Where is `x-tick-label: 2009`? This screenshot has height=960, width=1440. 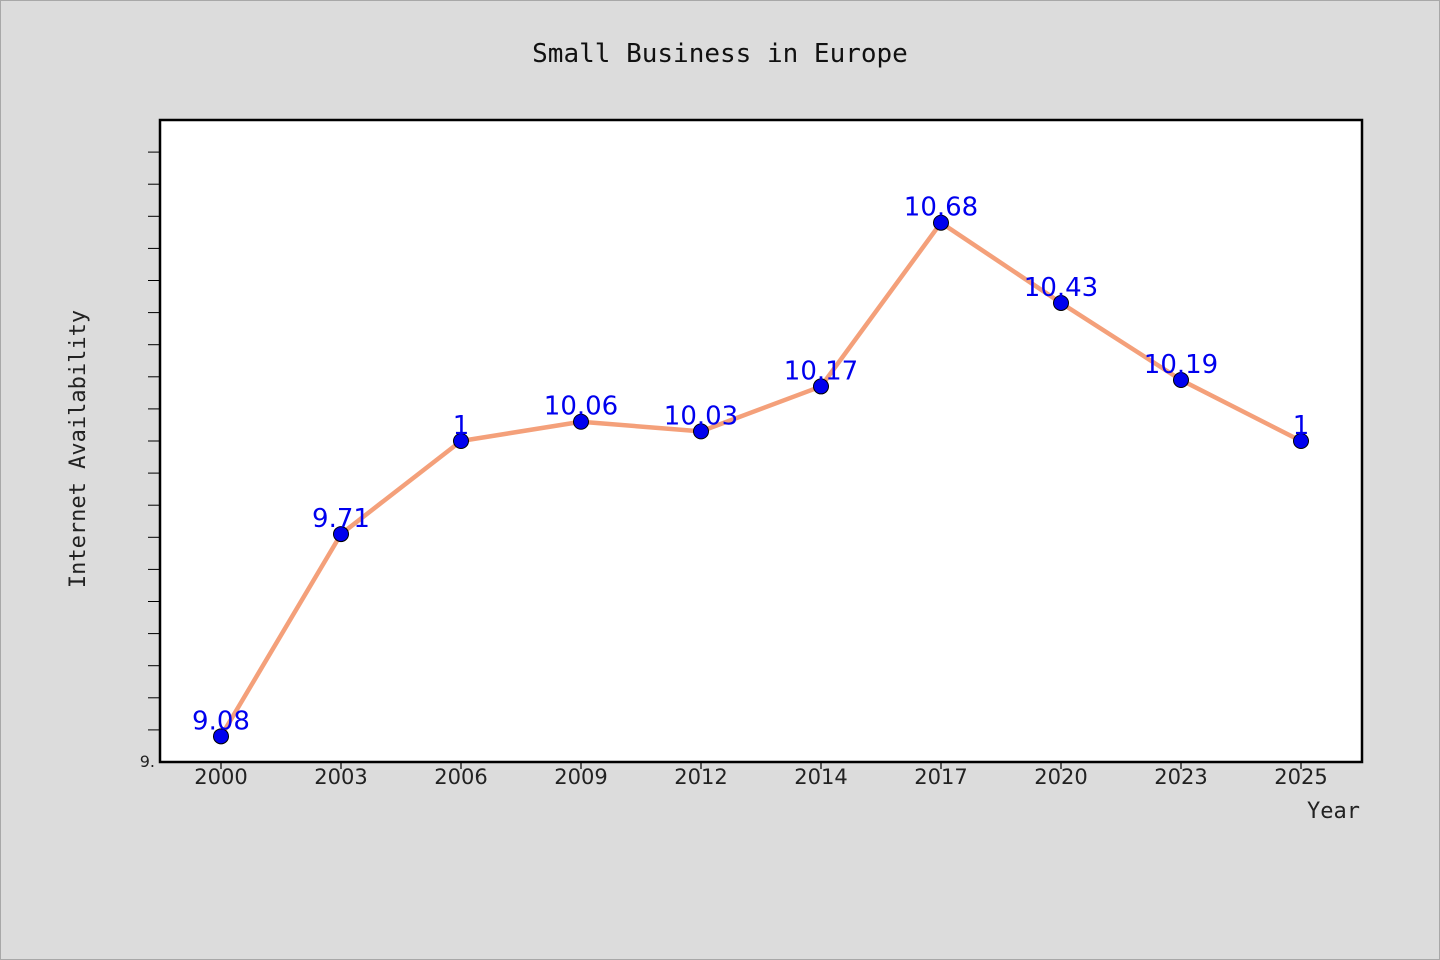 x-tick-label: 2009 is located at coordinates (580, 777).